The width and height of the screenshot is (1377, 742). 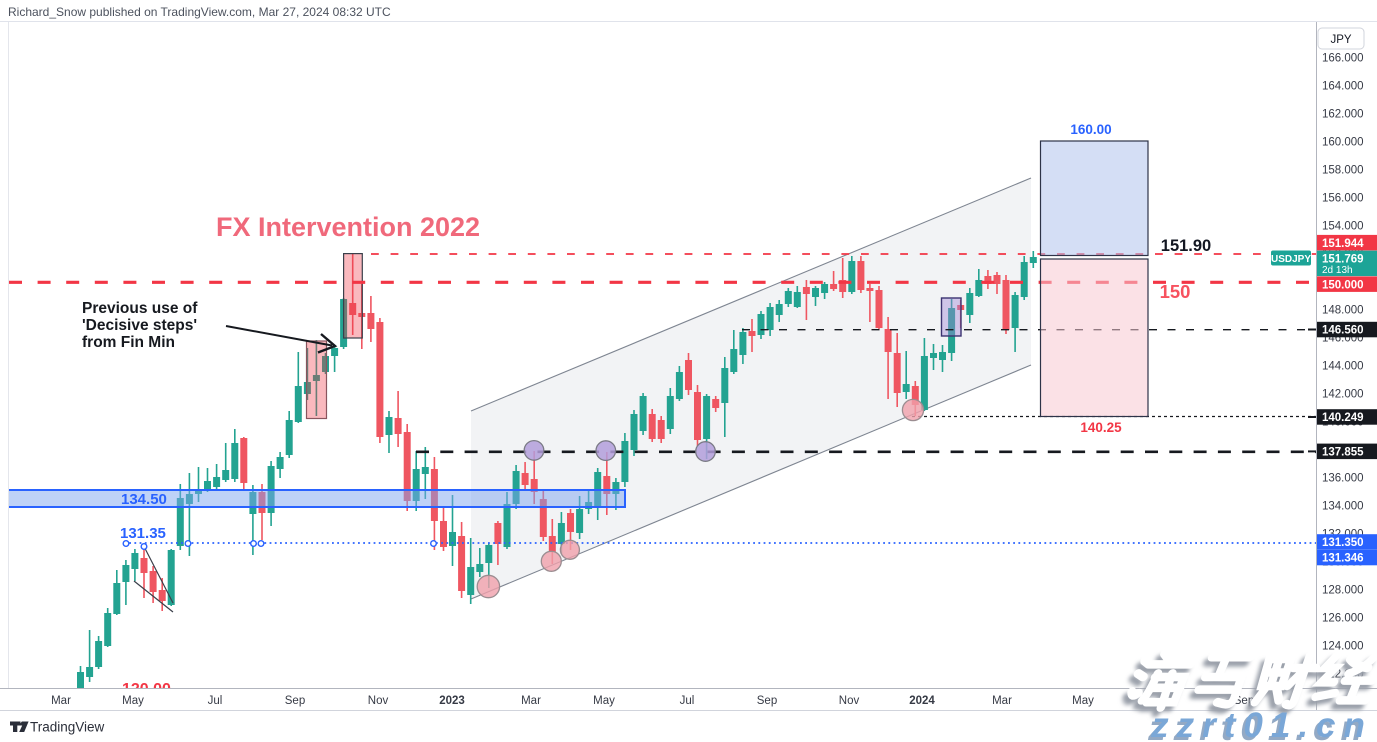 What do you see at coordinates (144, 499) in the screenshot?
I see `svg-text: 134.50` at bounding box center [144, 499].